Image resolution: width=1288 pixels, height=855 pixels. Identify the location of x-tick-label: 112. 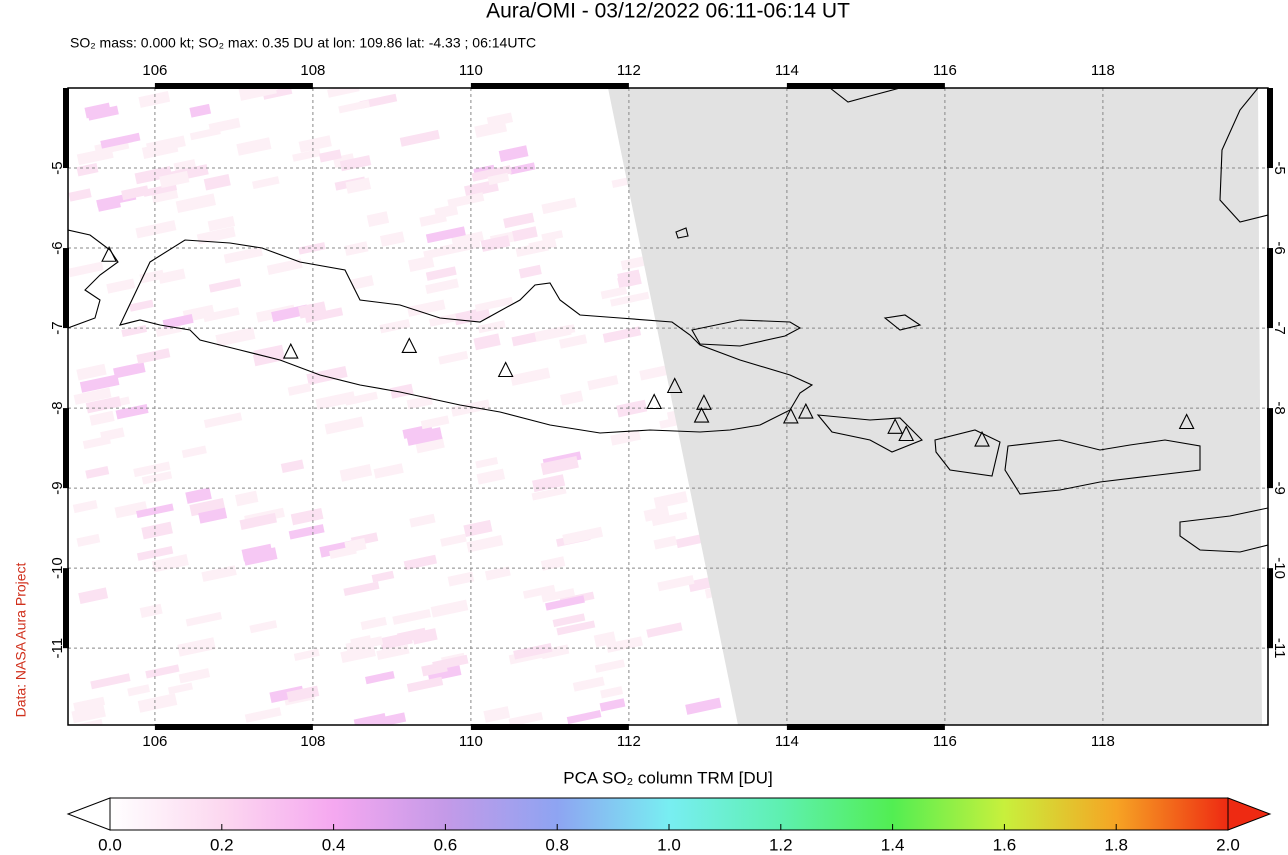
(629, 741).